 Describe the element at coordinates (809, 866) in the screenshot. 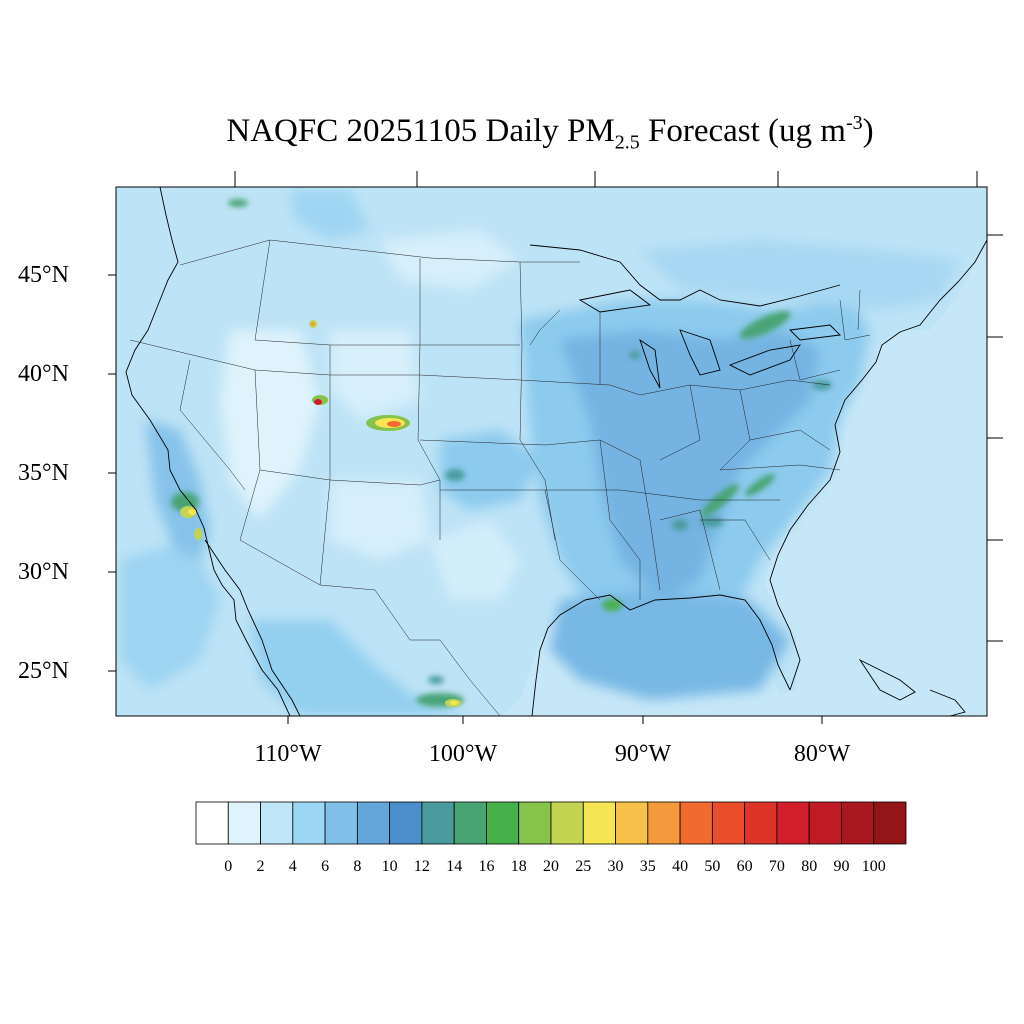

I see `colorbar-tick-label: 80` at that location.